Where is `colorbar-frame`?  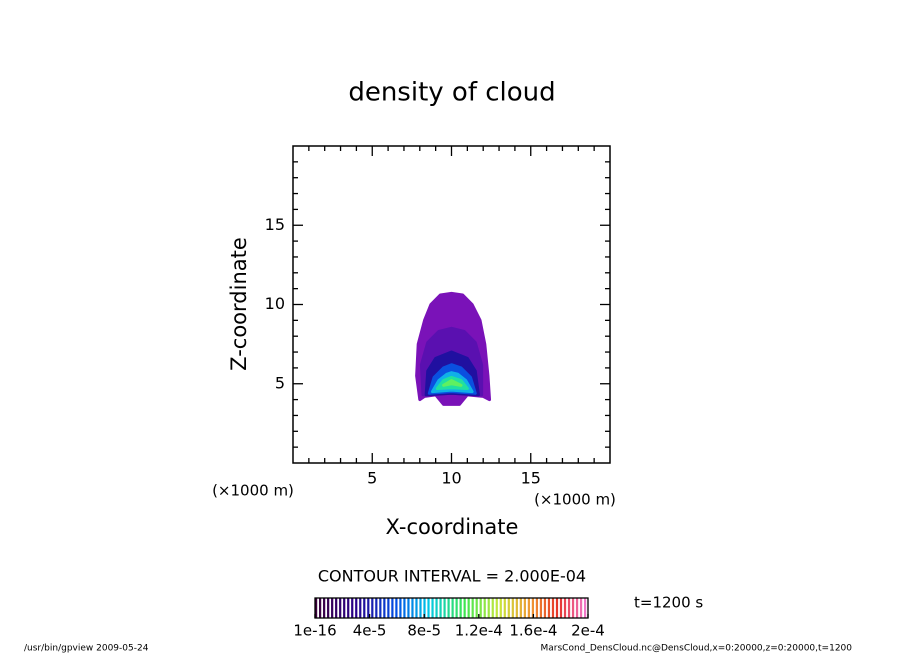 colorbar-frame is located at coordinates (451, 608).